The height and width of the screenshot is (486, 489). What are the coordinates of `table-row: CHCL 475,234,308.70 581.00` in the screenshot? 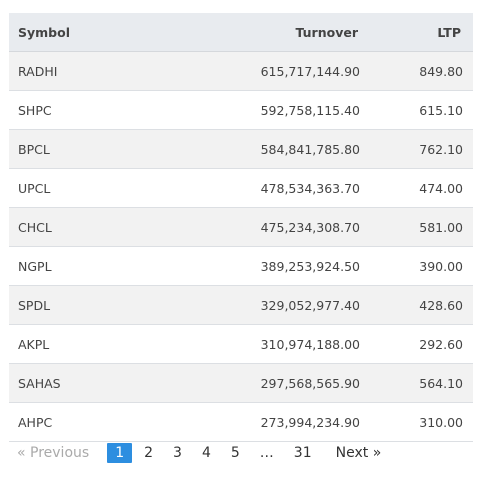 It's located at (241, 227).